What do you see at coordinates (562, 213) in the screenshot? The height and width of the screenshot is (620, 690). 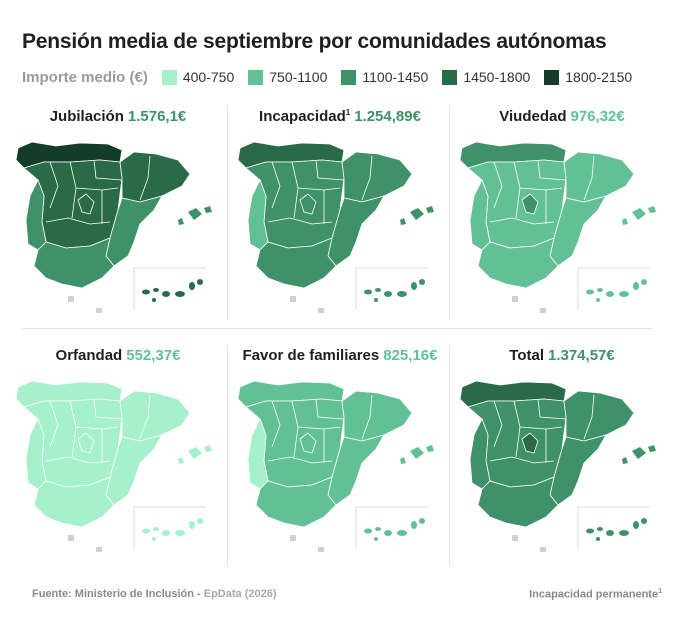 I see `panel-viudedad: Viudedad 976,32€` at bounding box center [562, 213].